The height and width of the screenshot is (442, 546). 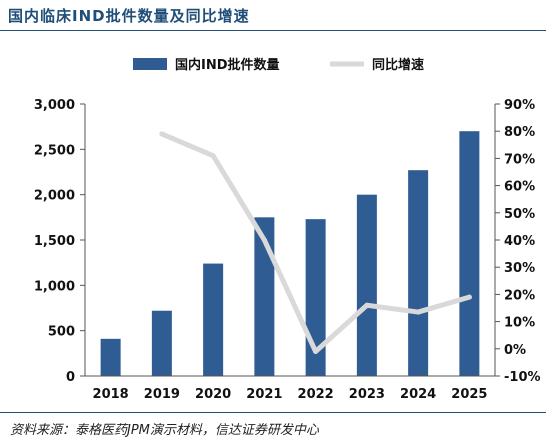 What do you see at coordinates (150, 64) in the screenshot?
I see `legend-swatch-bar` at bounding box center [150, 64].